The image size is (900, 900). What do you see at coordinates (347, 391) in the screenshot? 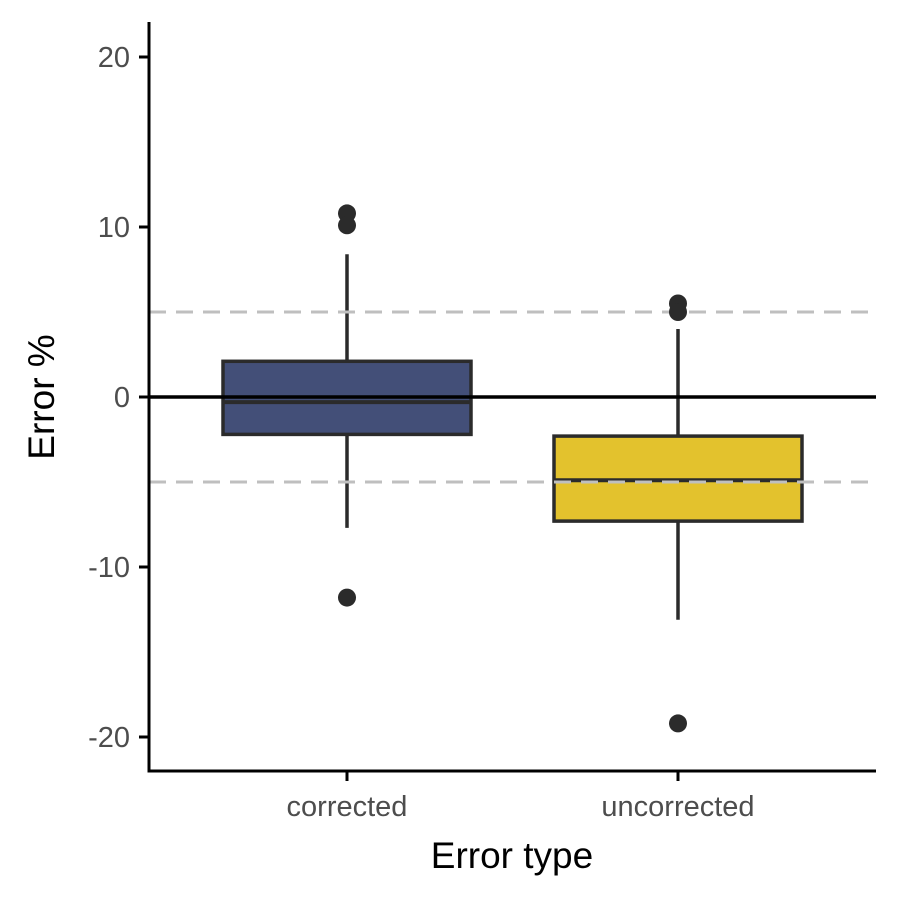
I see `box-corrected` at bounding box center [347, 391].